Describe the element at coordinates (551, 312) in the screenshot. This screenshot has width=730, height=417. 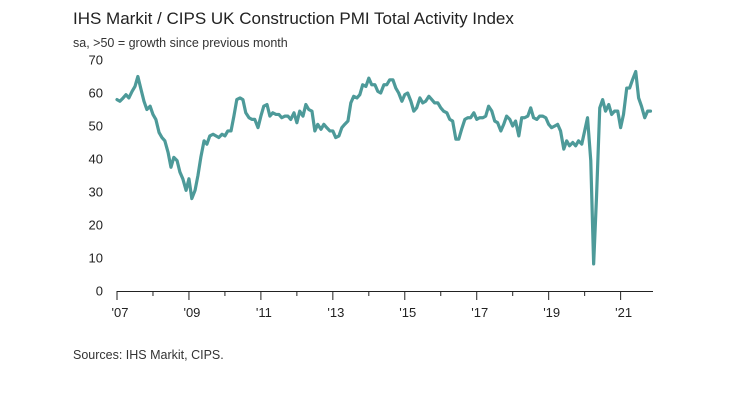
I see `x-tick-label-2019: '19` at that location.